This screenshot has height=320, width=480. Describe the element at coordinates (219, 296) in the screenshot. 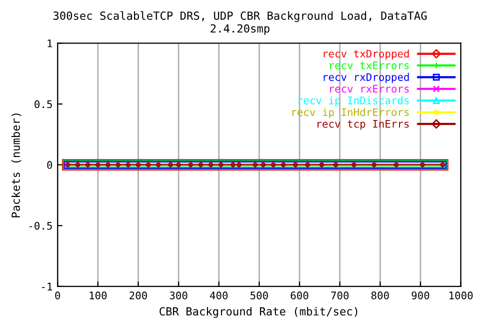

I see `x-tick-label: 400` at that location.